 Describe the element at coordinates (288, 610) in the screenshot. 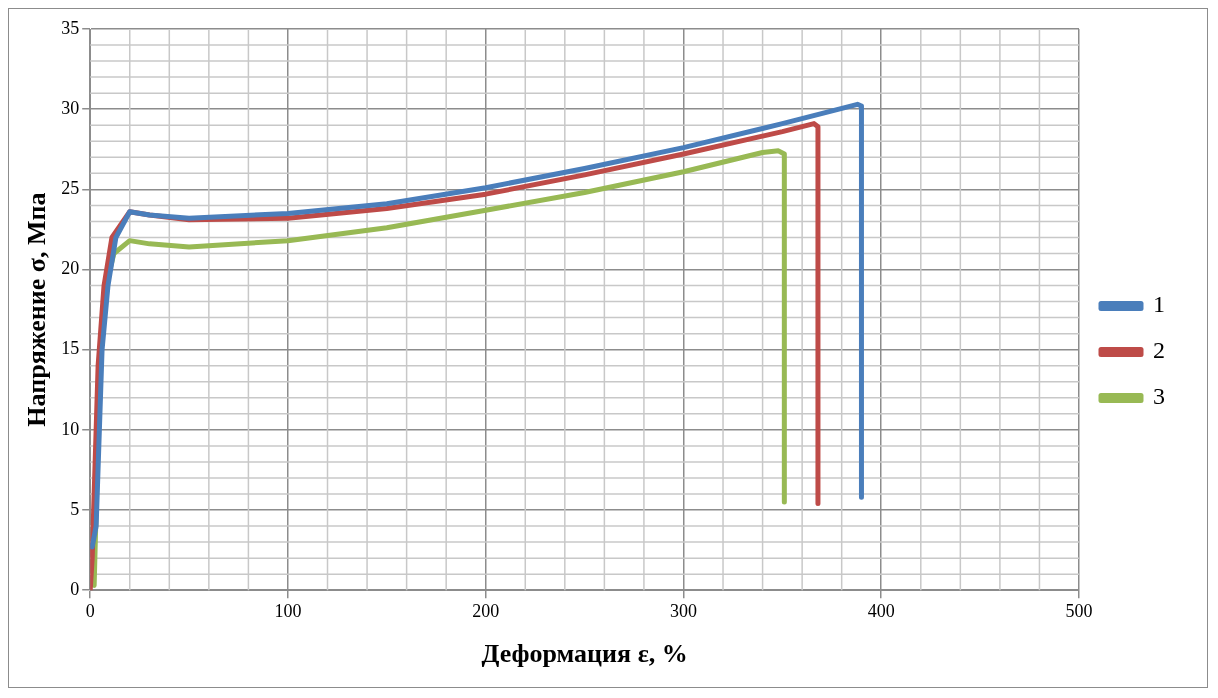

I see `x-tick-label: 100` at that location.